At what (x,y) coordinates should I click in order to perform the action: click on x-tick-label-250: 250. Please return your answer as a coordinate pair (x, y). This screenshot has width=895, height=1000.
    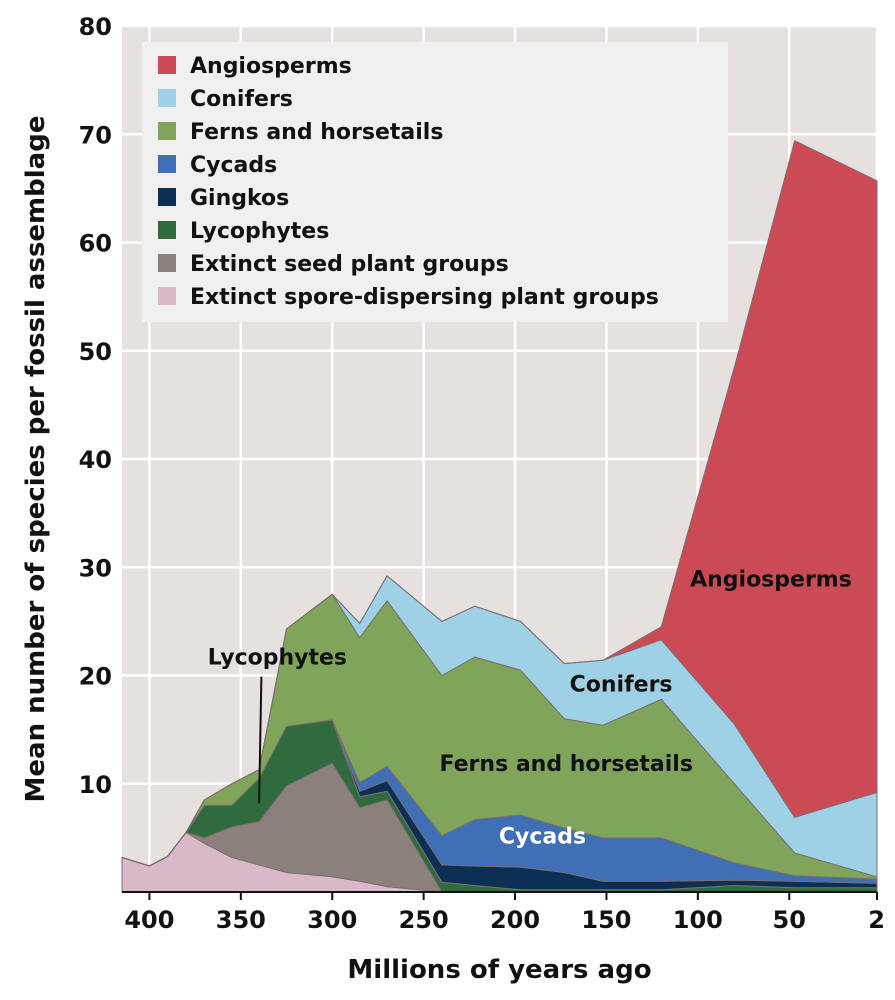
    Looking at the image, I should click on (424, 920).